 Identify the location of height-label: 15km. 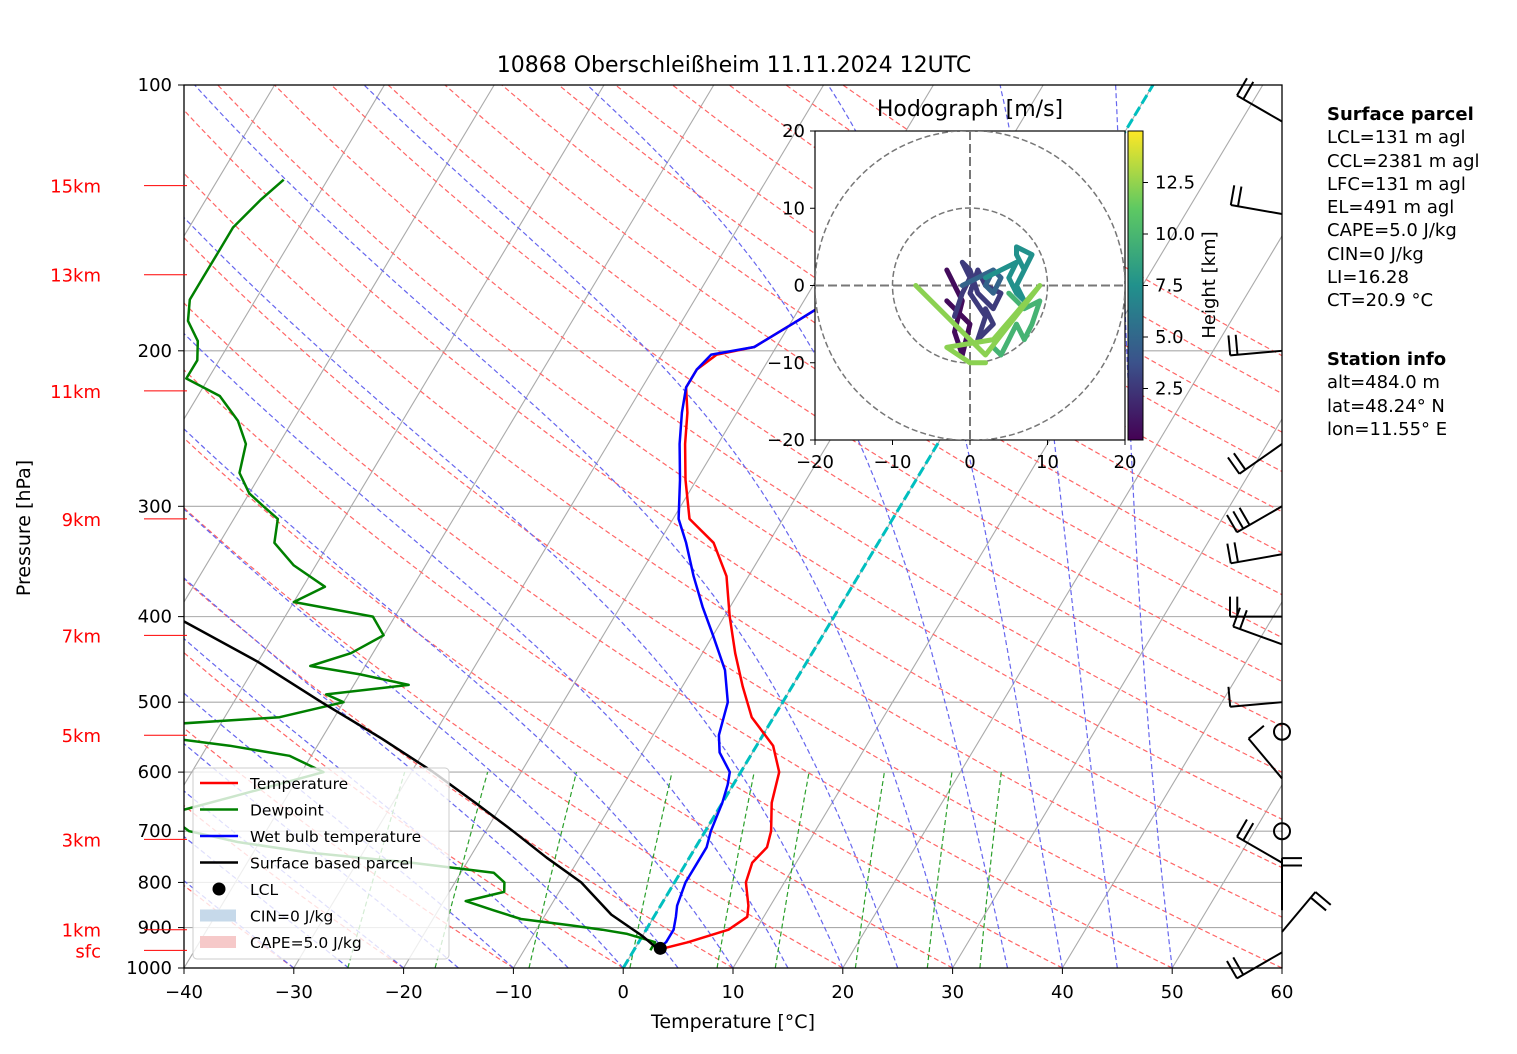
(75, 187).